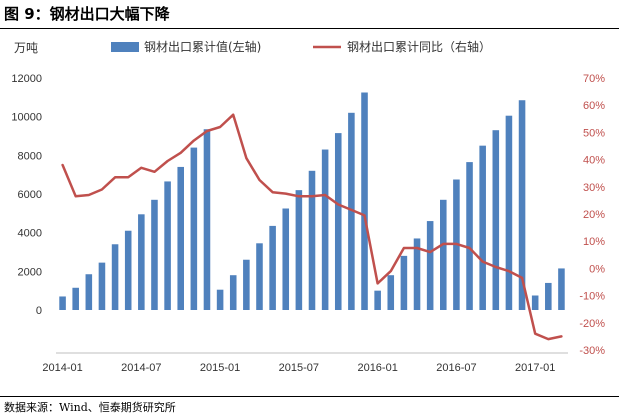 This screenshot has width=619, height=417. I want to click on right-axis-tick: -20%, so click(592, 324).